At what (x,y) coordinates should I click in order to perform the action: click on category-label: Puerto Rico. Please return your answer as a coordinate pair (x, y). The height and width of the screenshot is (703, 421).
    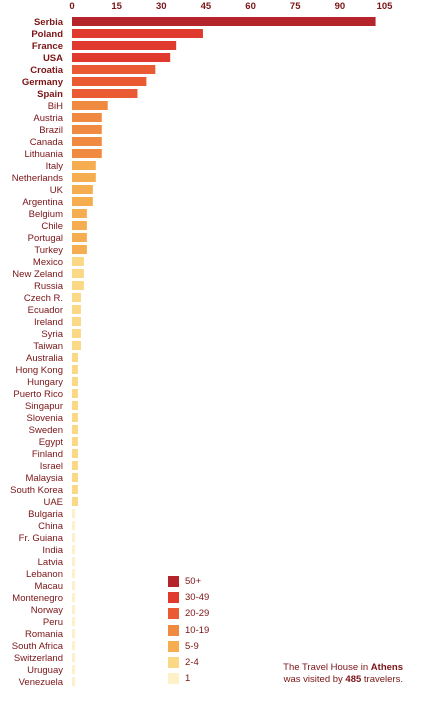
    Looking at the image, I should click on (38, 394).